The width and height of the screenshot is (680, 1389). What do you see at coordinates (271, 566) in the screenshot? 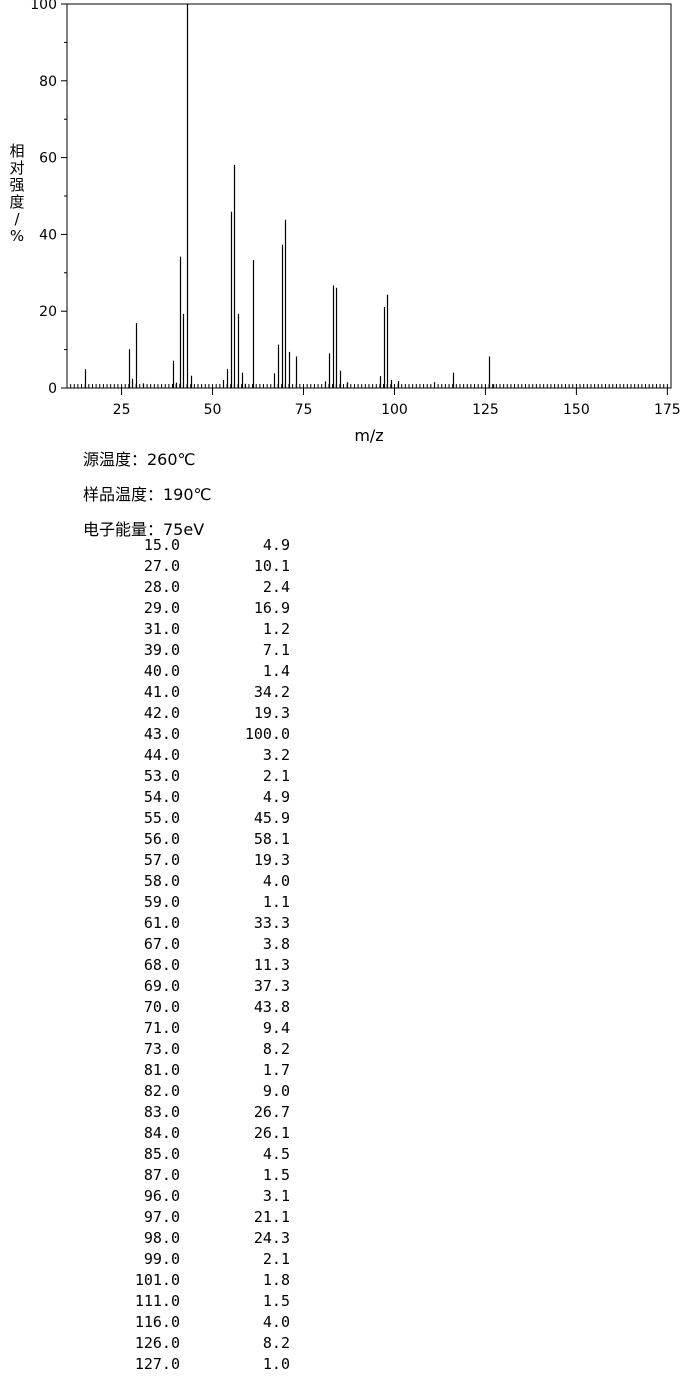
I see `peak-abundance: 10.1` at bounding box center [271, 566].